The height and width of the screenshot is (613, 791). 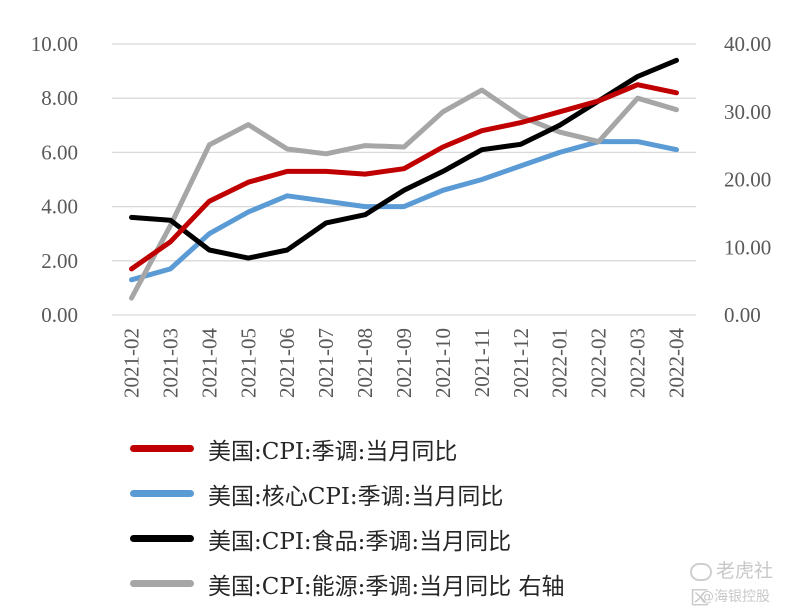 I want to click on left-y-tick-label: 2.00, so click(x=59, y=261).